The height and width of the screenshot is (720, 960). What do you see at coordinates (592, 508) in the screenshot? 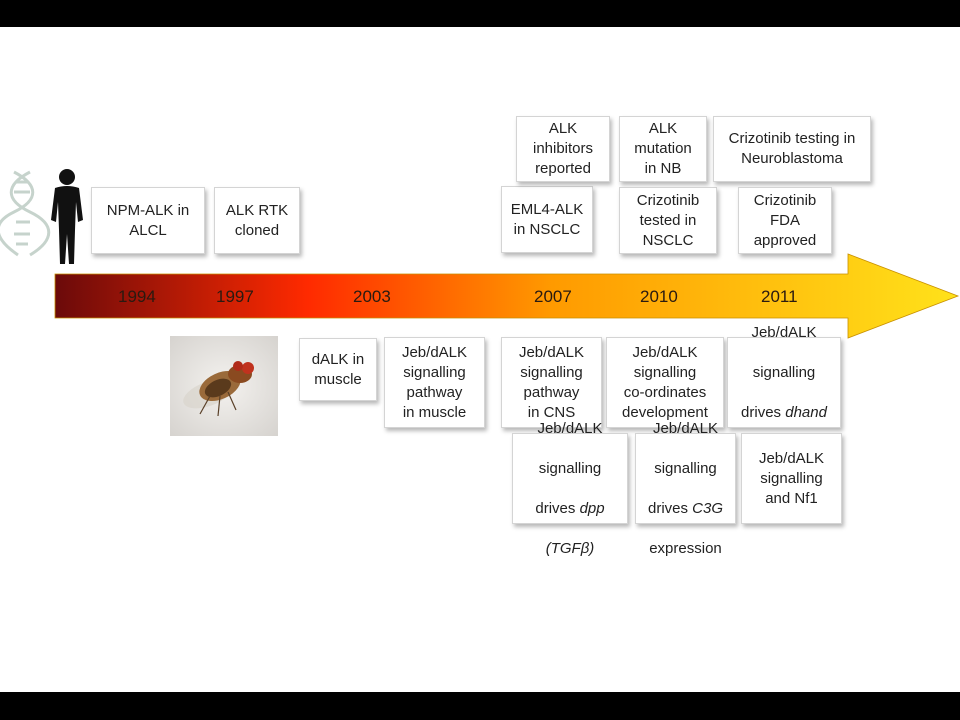
I see `gene-name: dpp` at bounding box center [592, 508].